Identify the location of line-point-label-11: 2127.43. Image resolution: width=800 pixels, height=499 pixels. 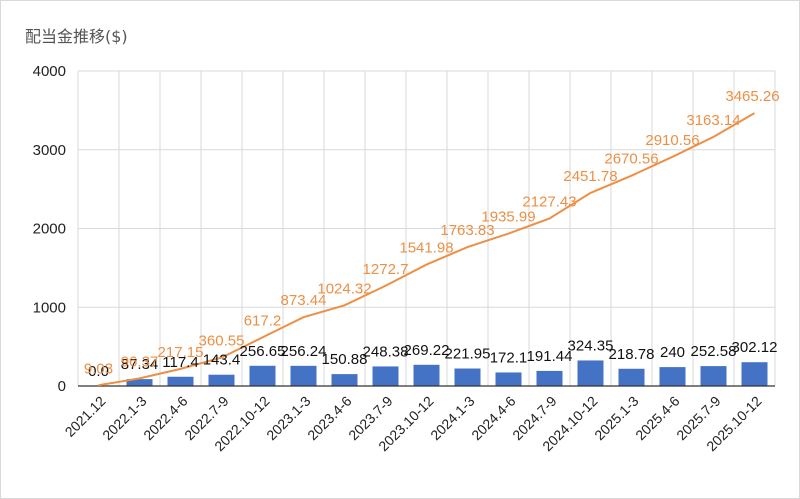
(549, 201).